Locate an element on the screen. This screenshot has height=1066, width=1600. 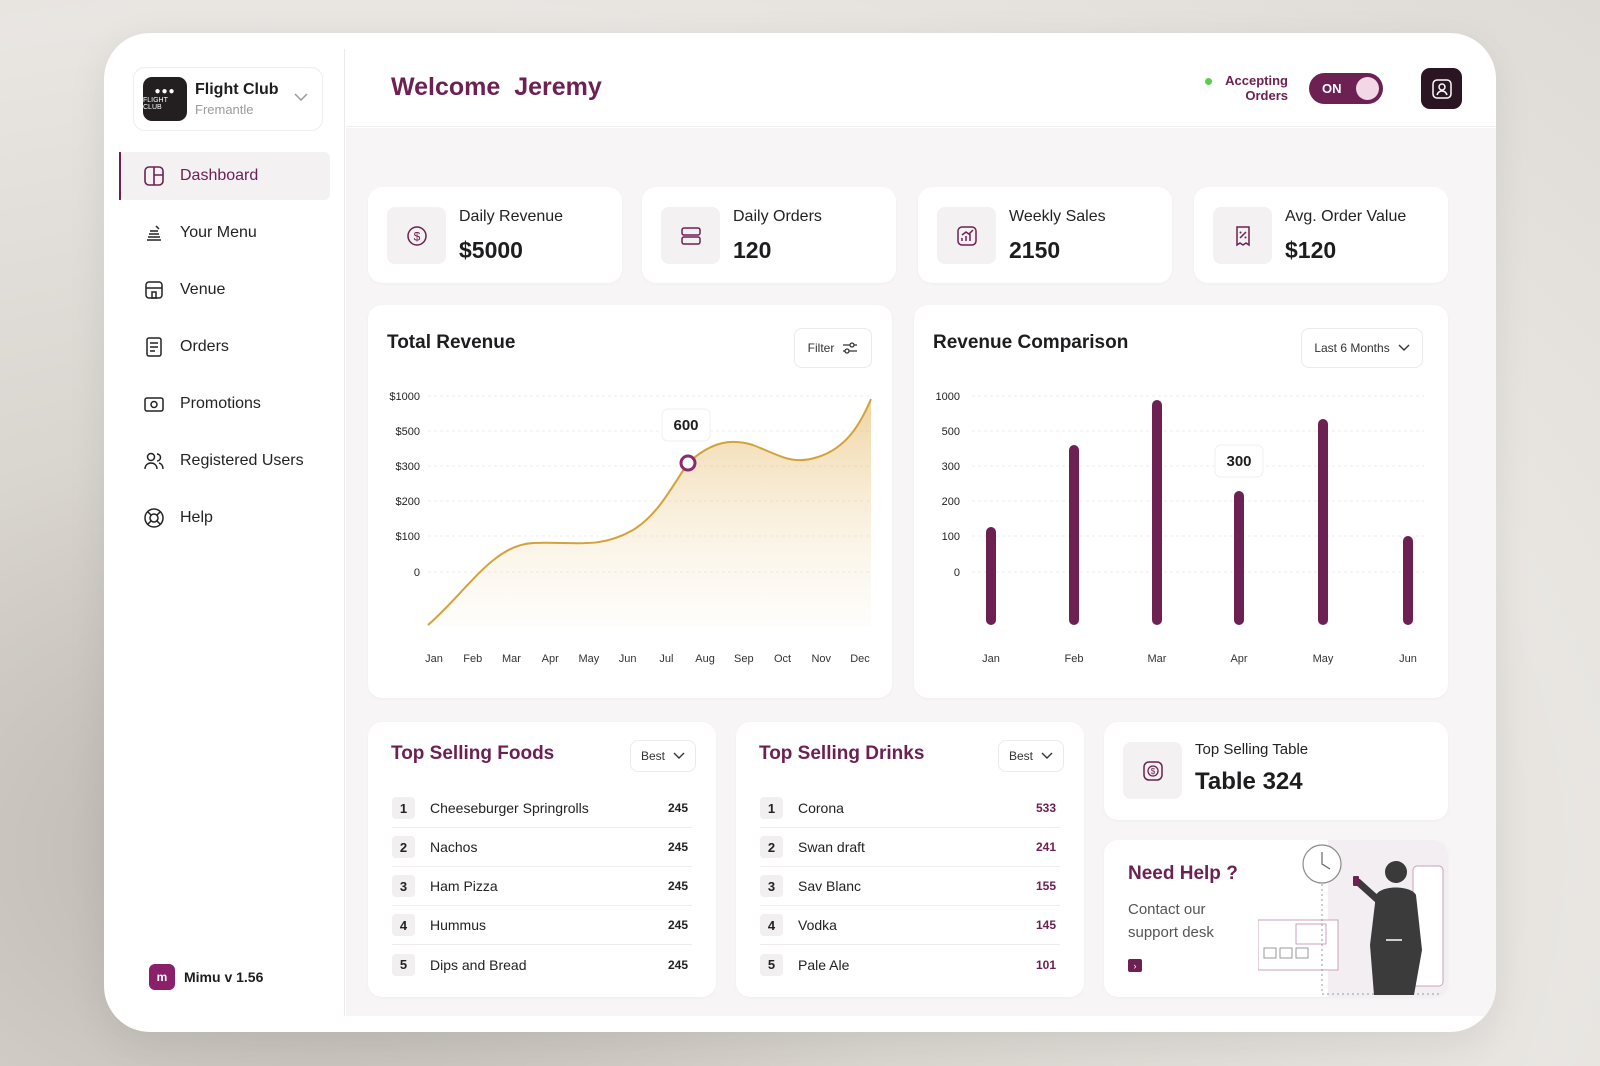
range-select: Last 6 Months is located at coordinates (1362, 348).